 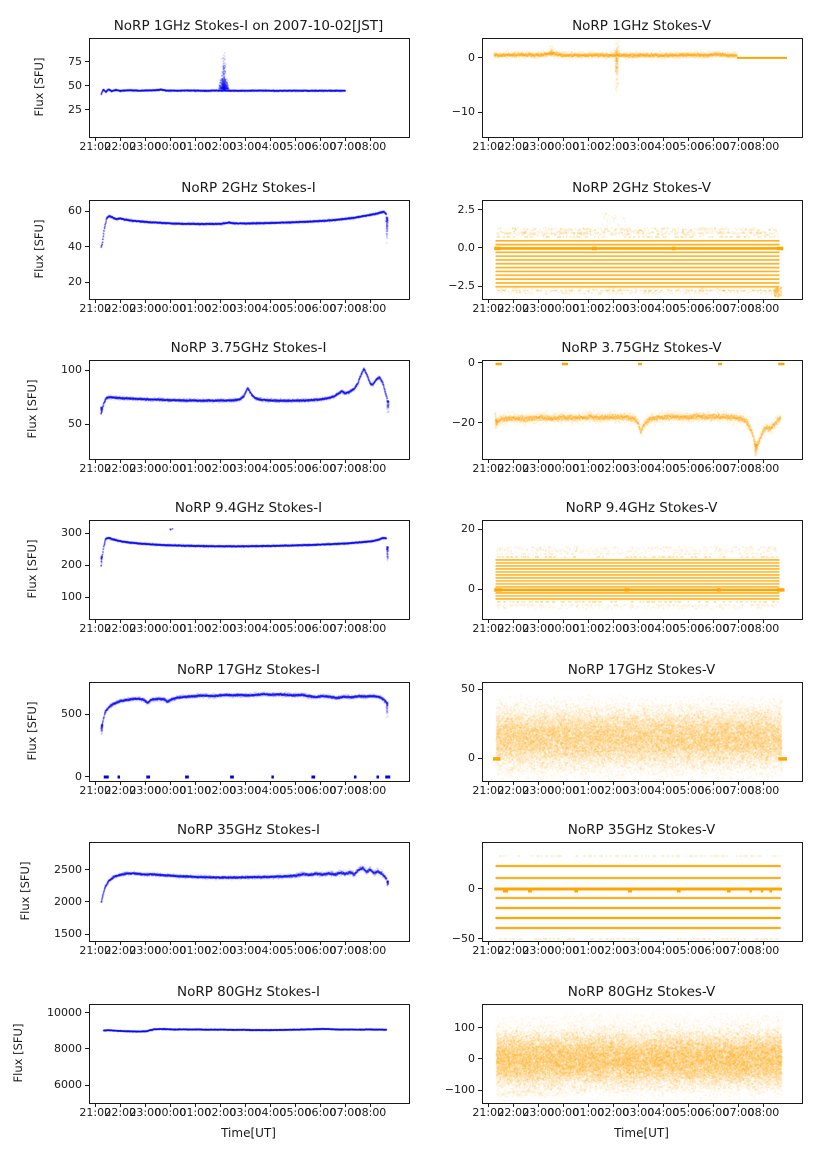 What do you see at coordinates (18, 1053) in the screenshot?
I see `y-axis-label: Flux [SFU]` at bounding box center [18, 1053].